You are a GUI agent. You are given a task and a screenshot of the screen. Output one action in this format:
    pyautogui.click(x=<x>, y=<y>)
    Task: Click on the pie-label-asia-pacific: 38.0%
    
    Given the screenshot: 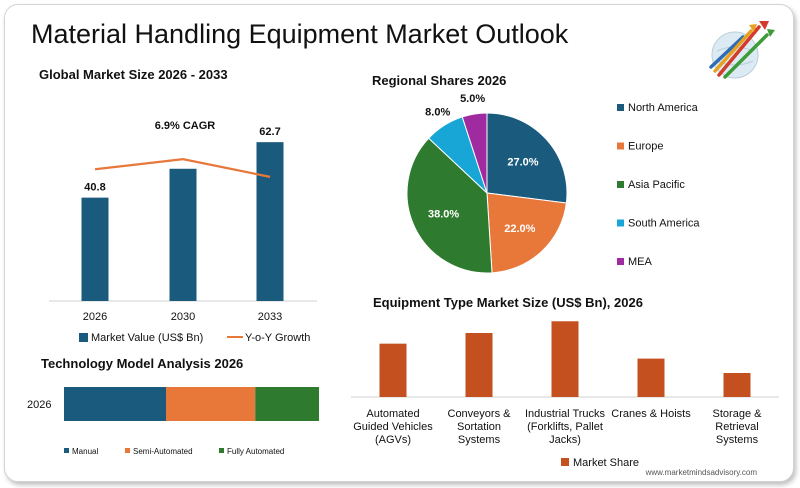 What is the action you would take?
    pyautogui.click(x=443, y=214)
    